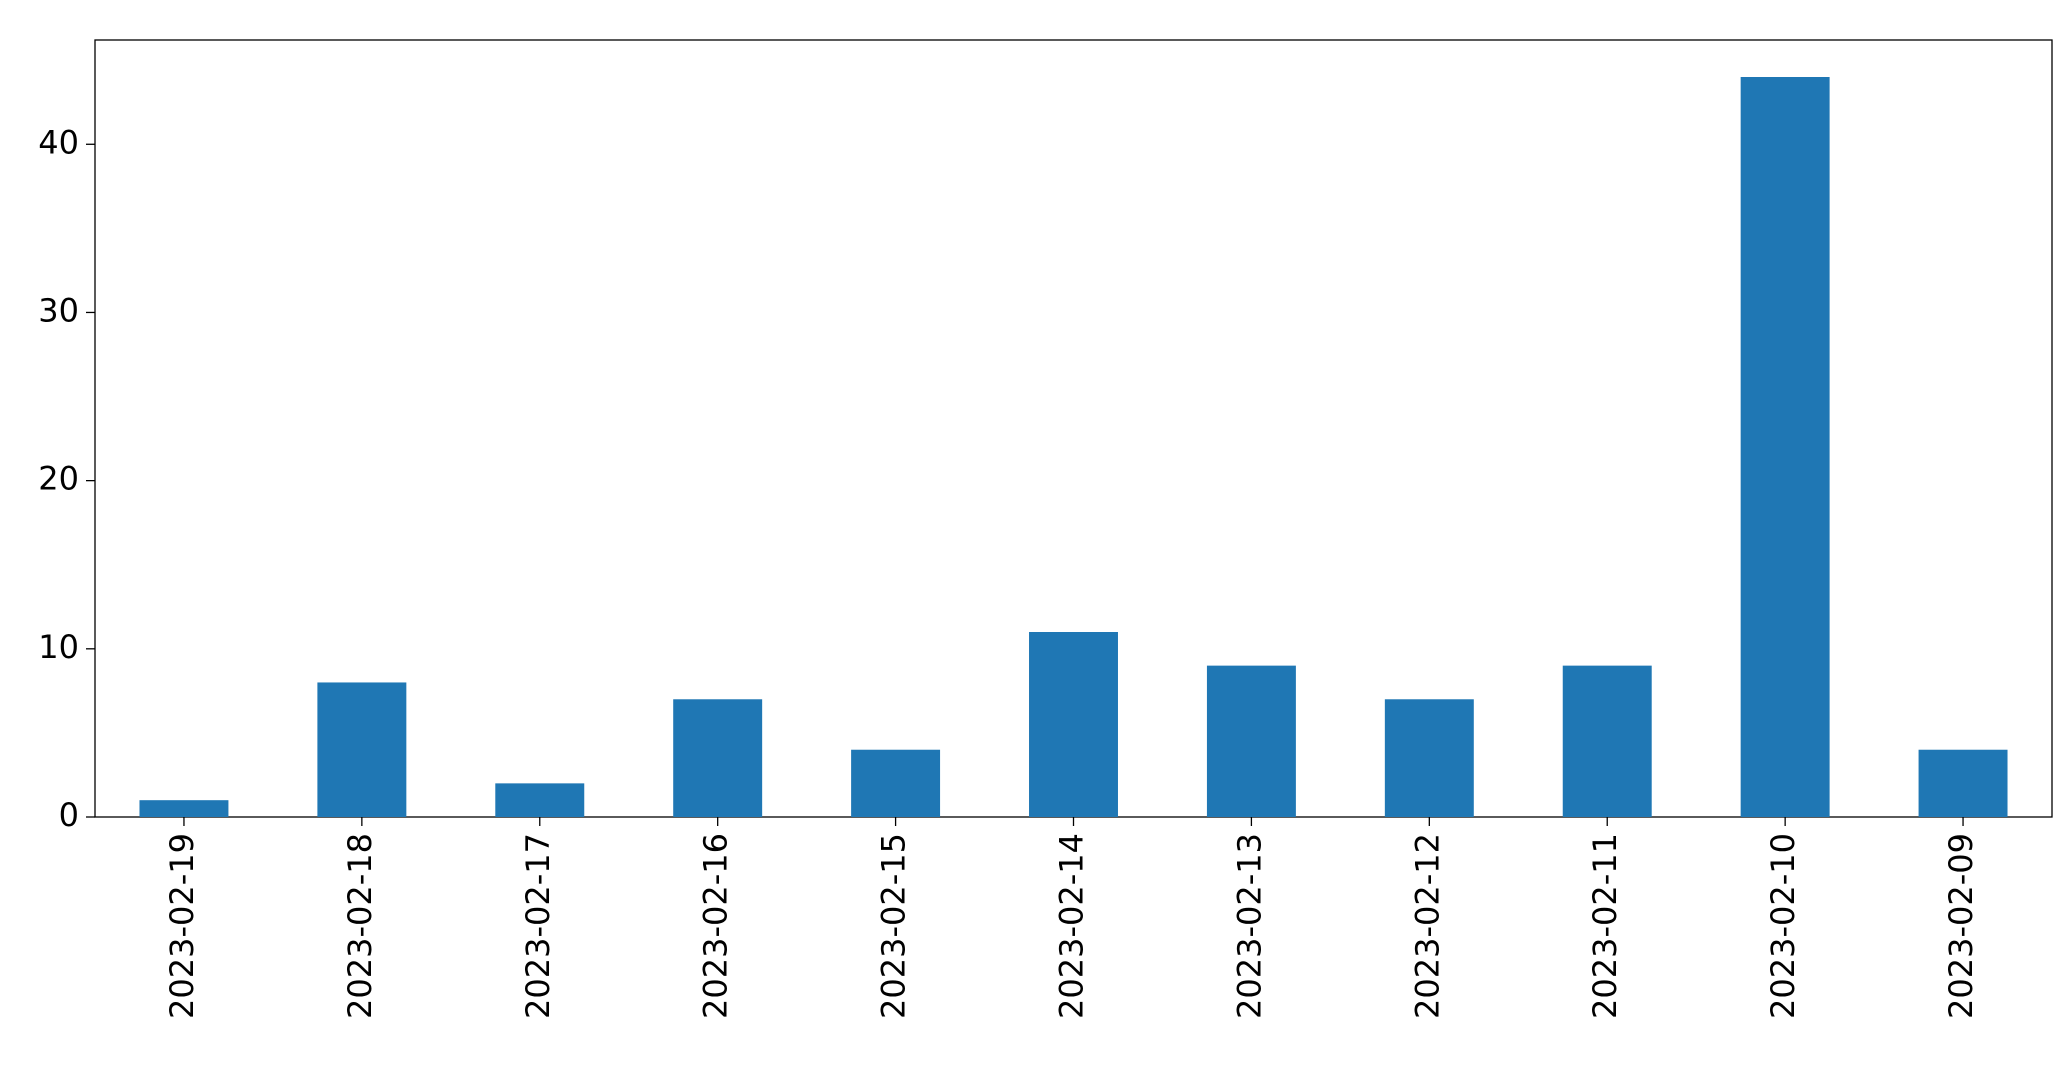 The width and height of the screenshot is (2071, 1065). What do you see at coordinates (1249, 926) in the screenshot?
I see `x-tick-label: 2023-02-13` at bounding box center [1249, 926].